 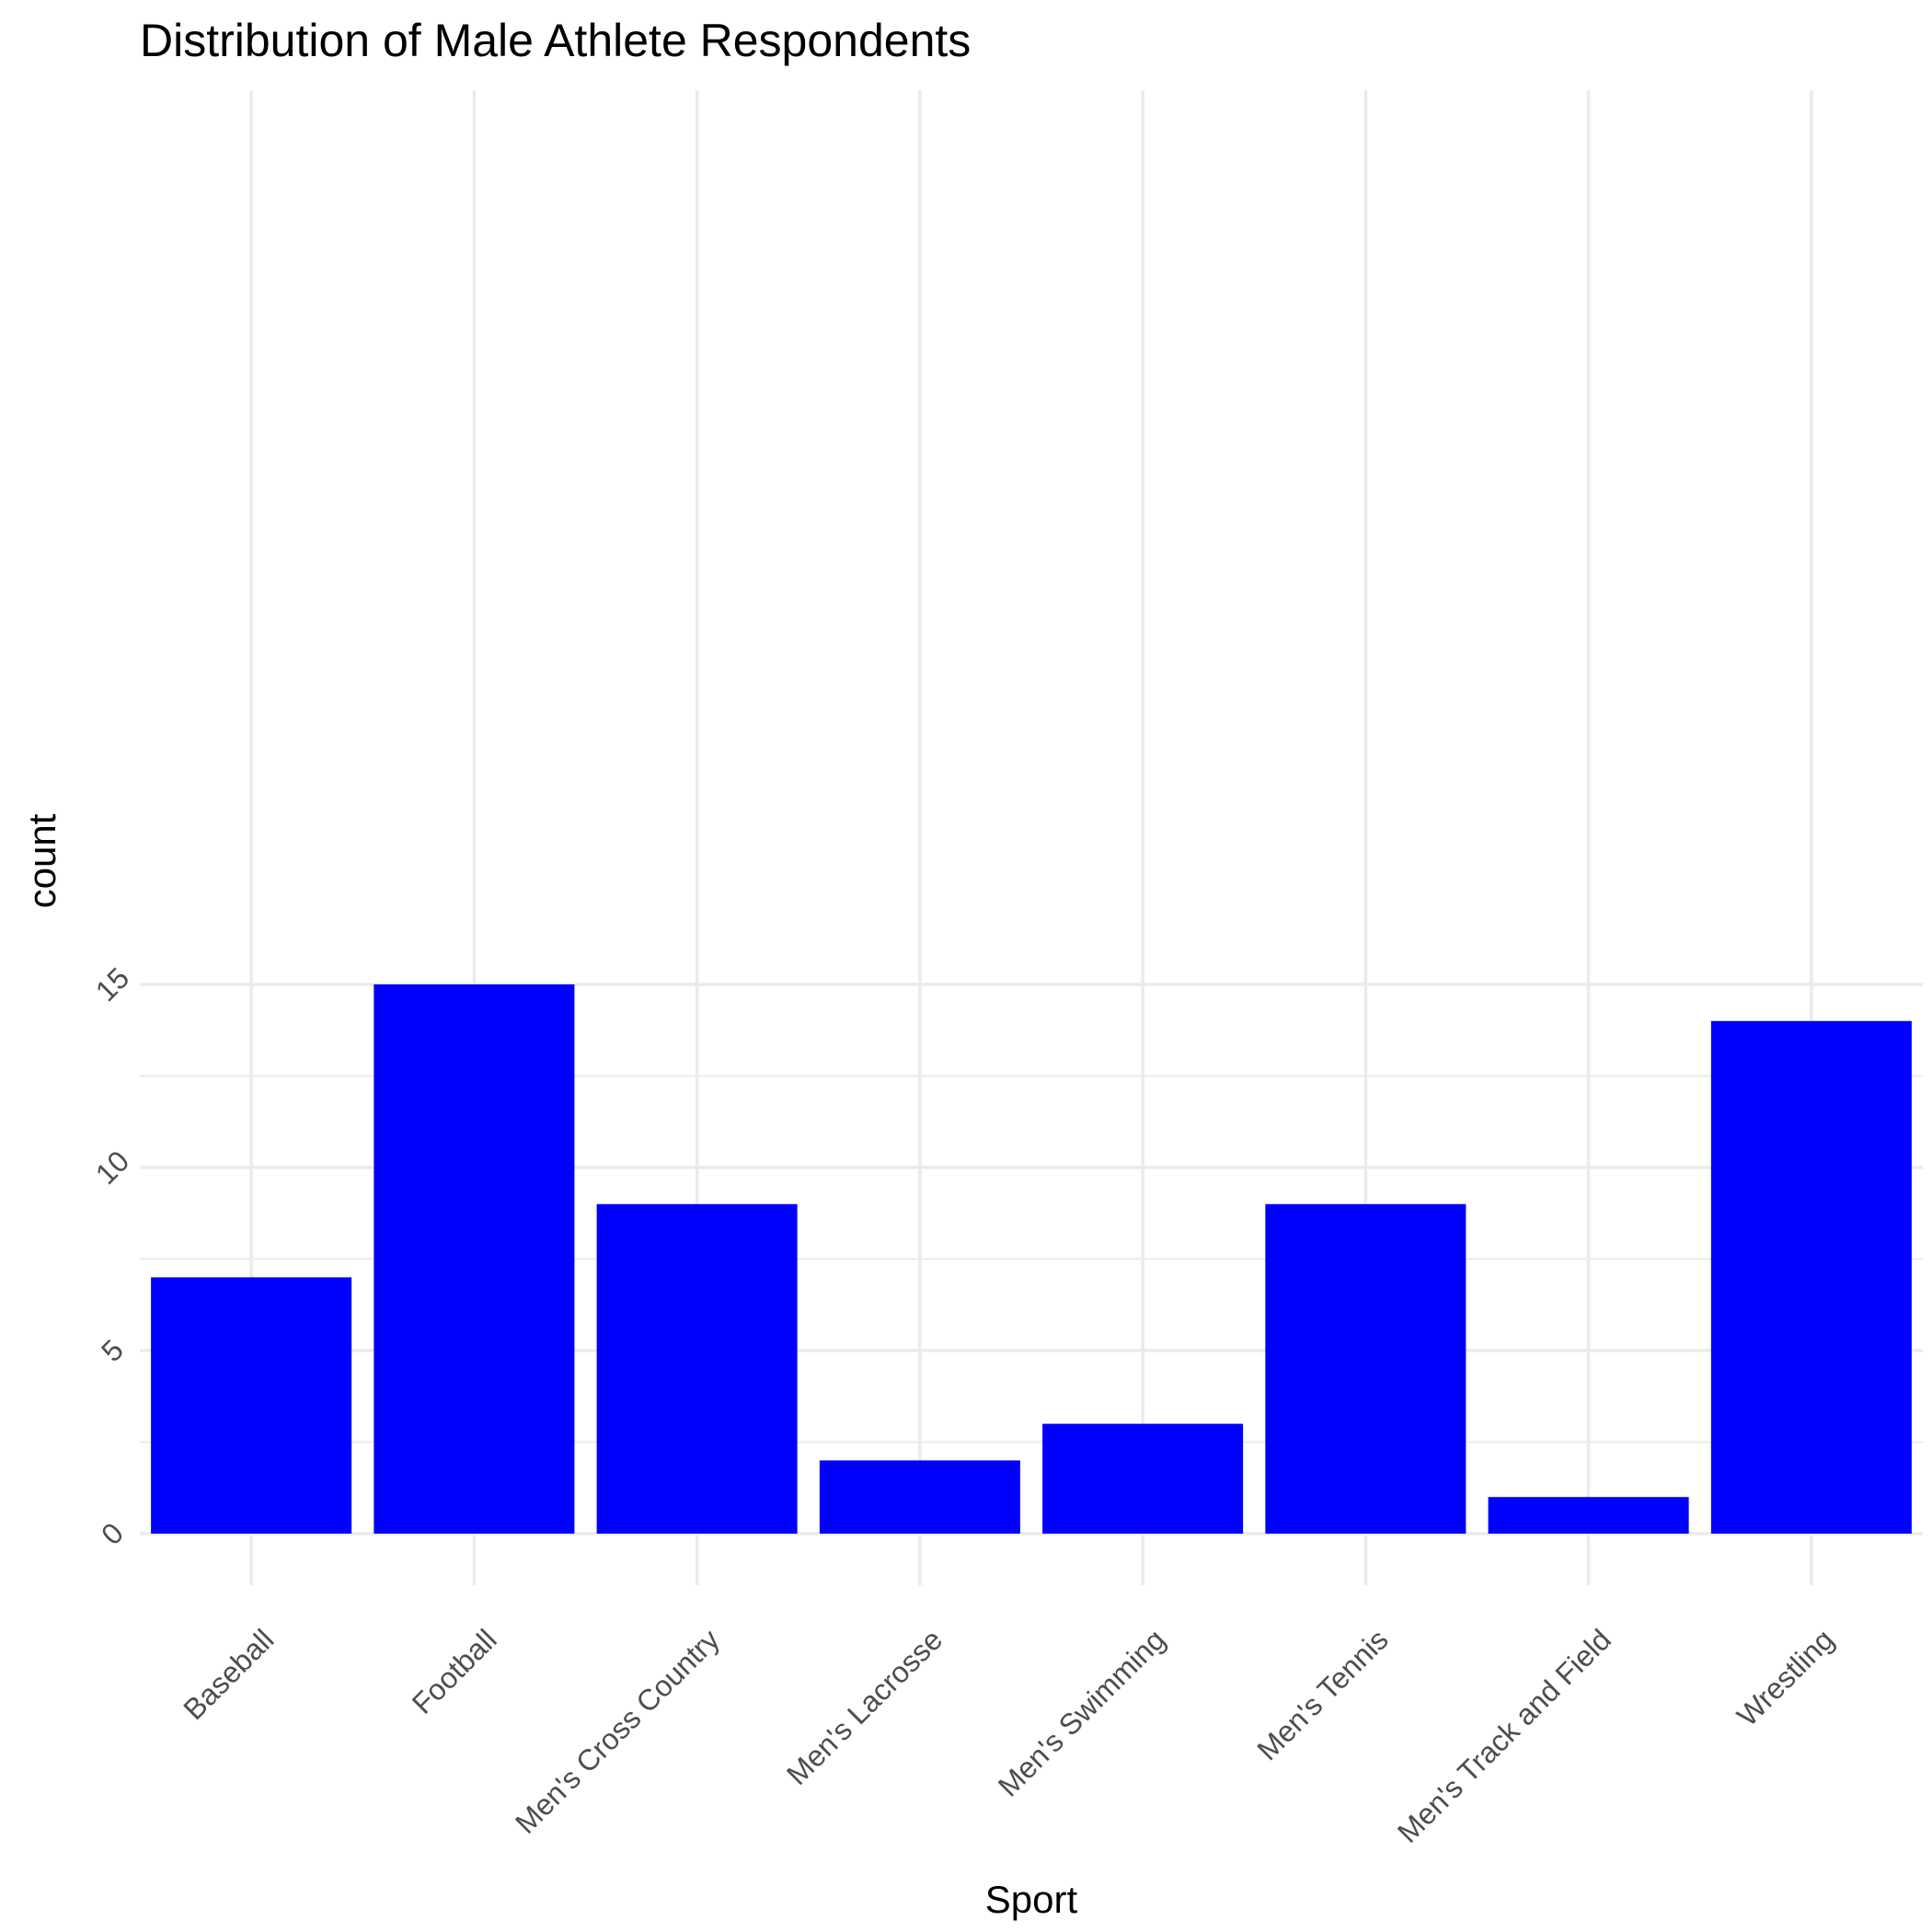 I want to click on y-axis-title: count, so click(x=41, y=860).